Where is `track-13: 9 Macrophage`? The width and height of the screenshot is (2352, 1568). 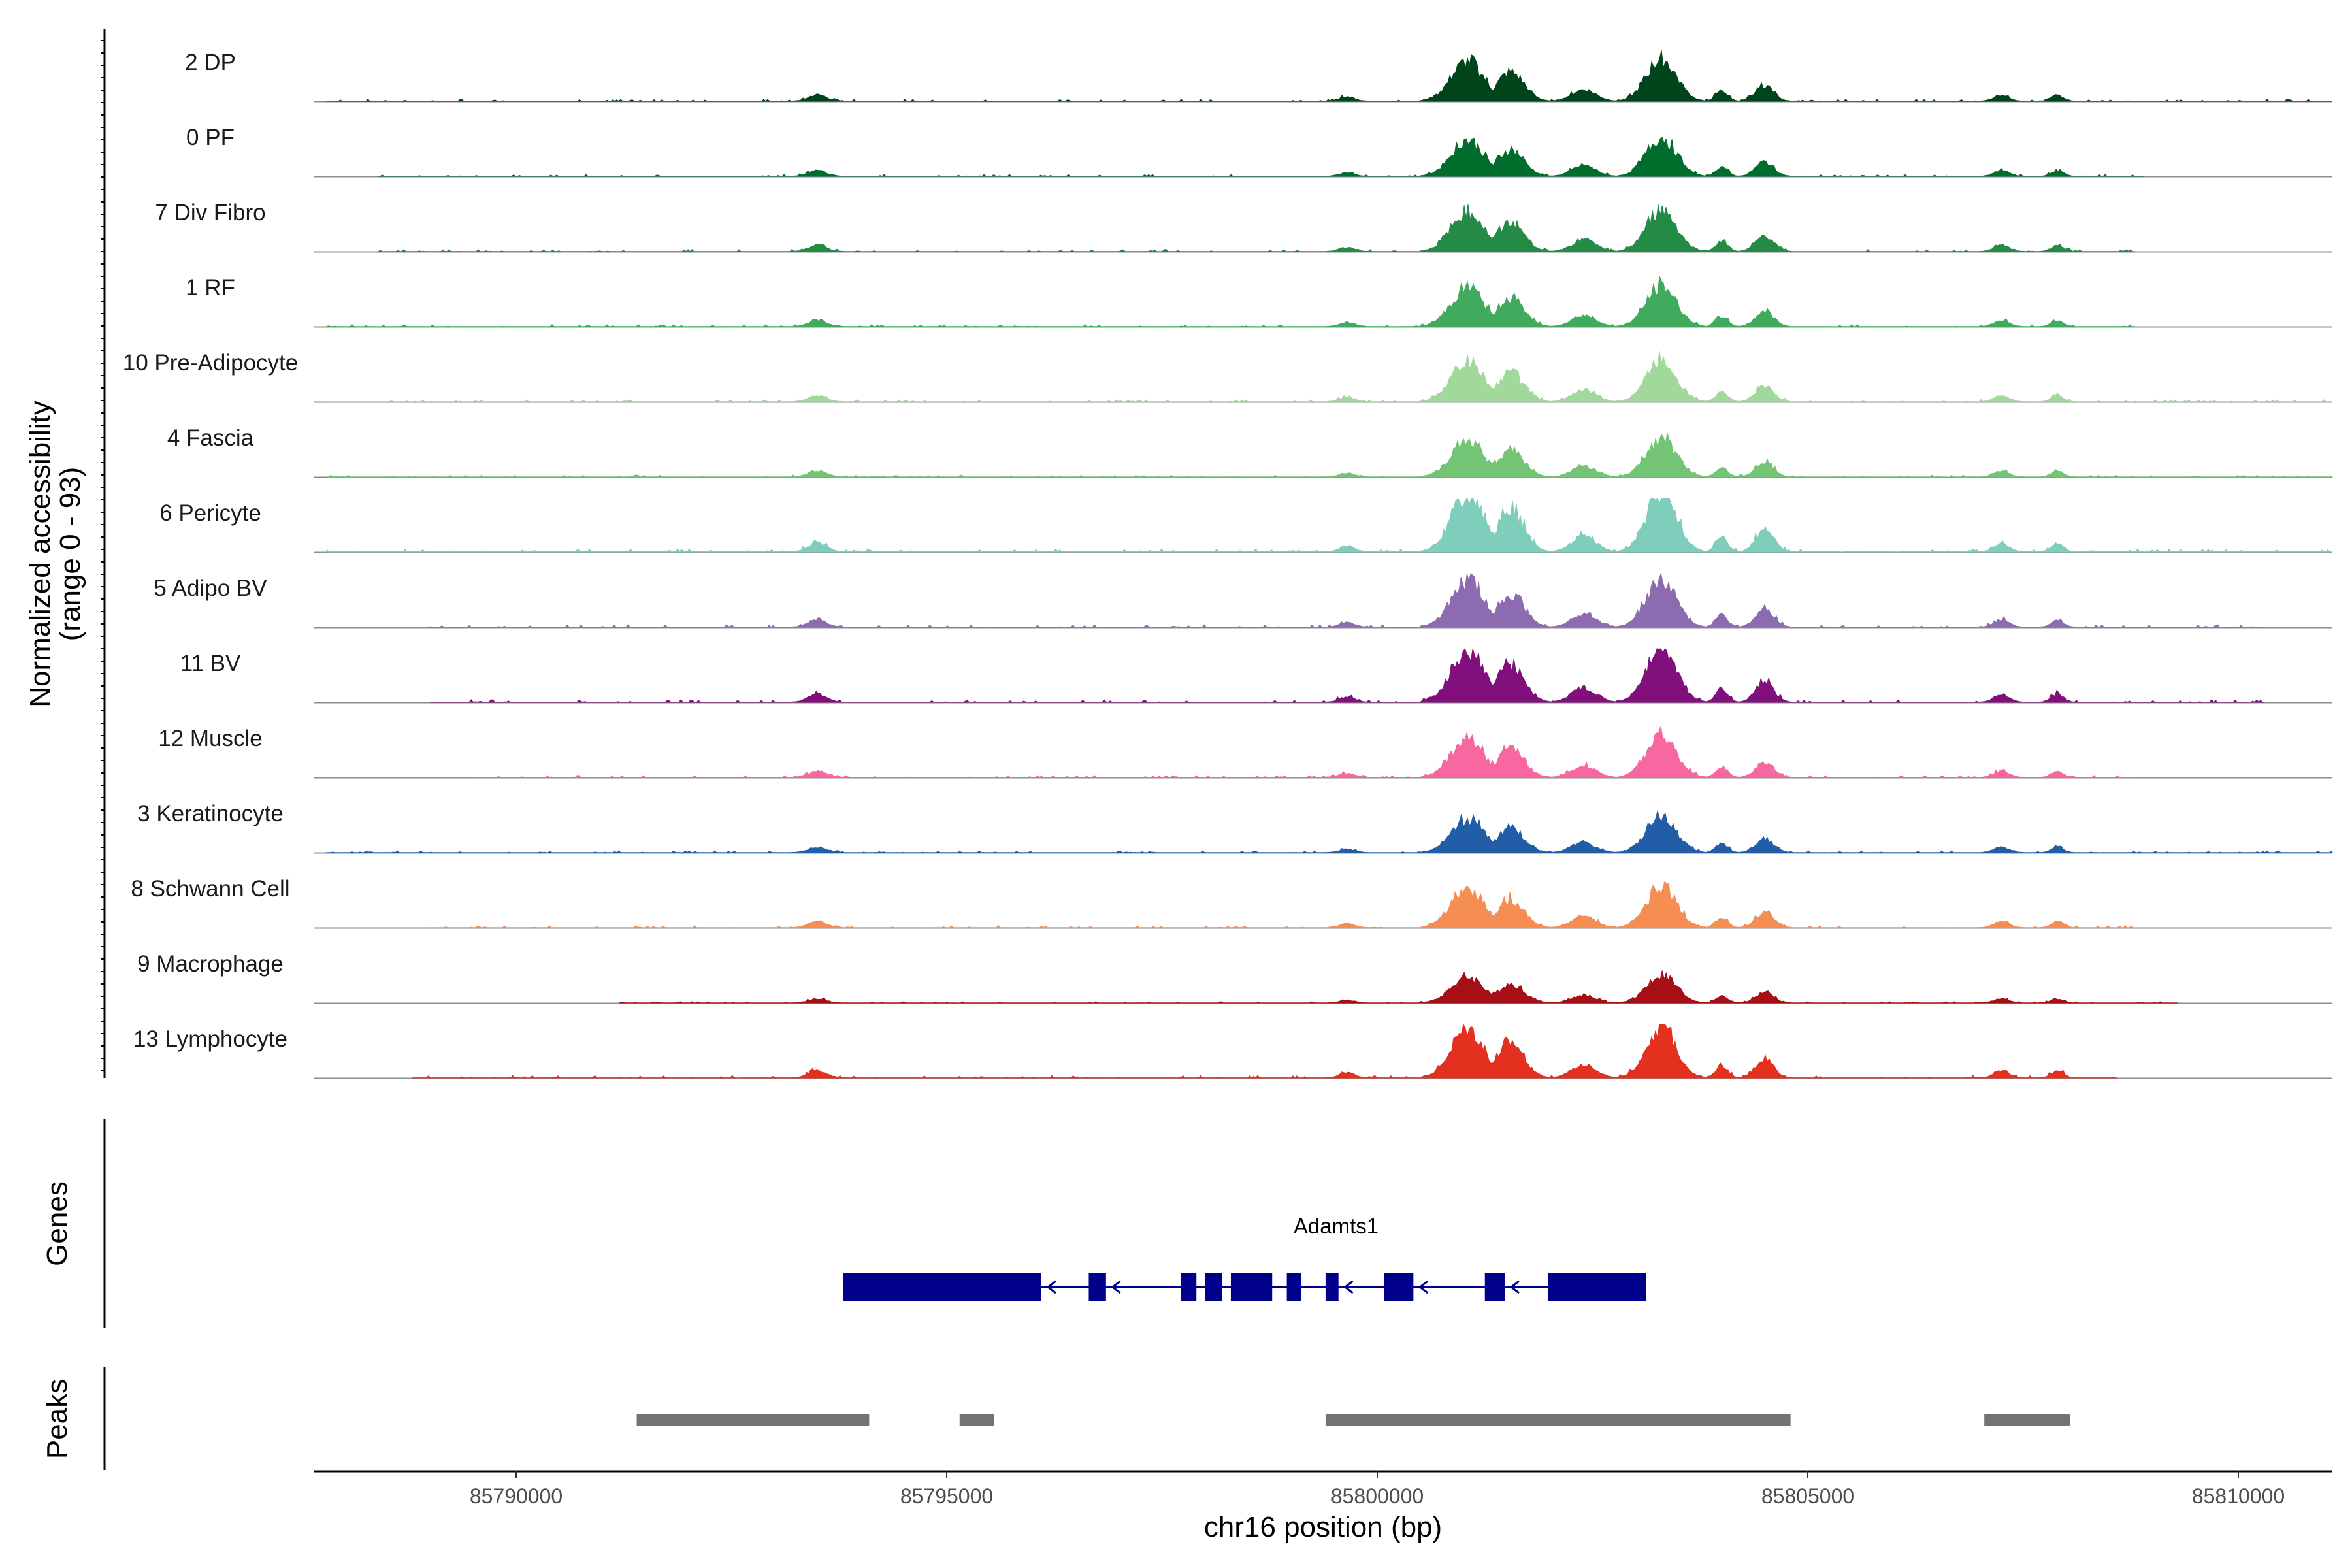 track-13: 9 Macrophage is located at coordinates (1234, 977).